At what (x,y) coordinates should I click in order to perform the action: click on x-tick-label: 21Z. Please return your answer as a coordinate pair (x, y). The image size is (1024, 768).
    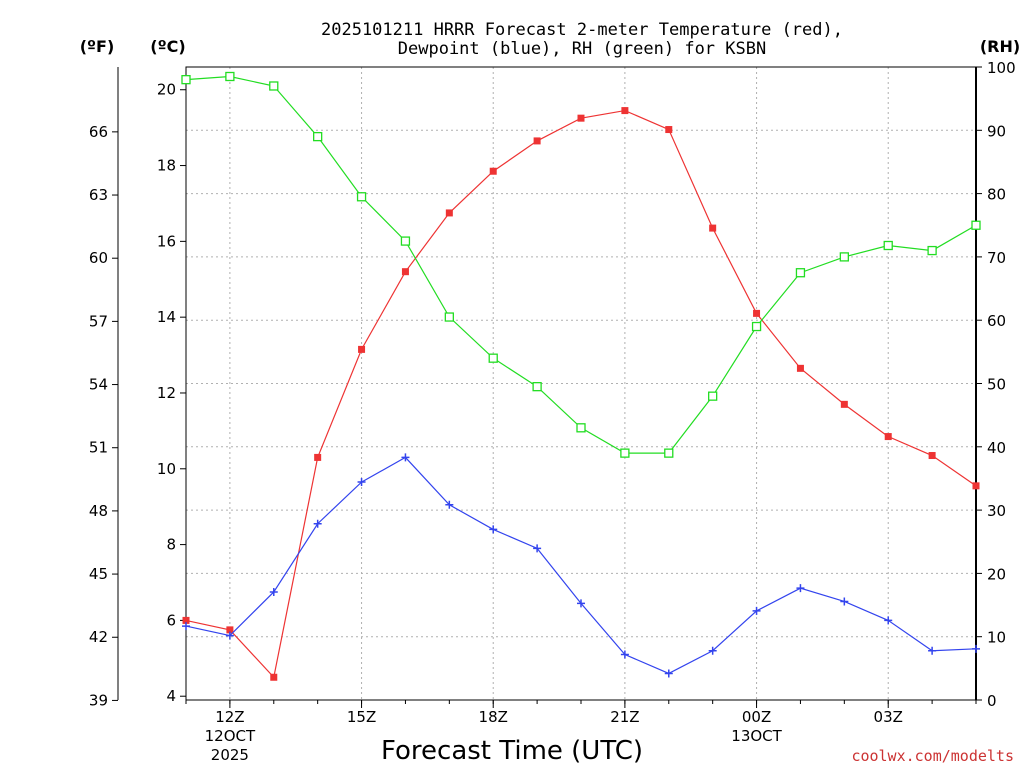
    Looking at the image, I should click on (624, 717).